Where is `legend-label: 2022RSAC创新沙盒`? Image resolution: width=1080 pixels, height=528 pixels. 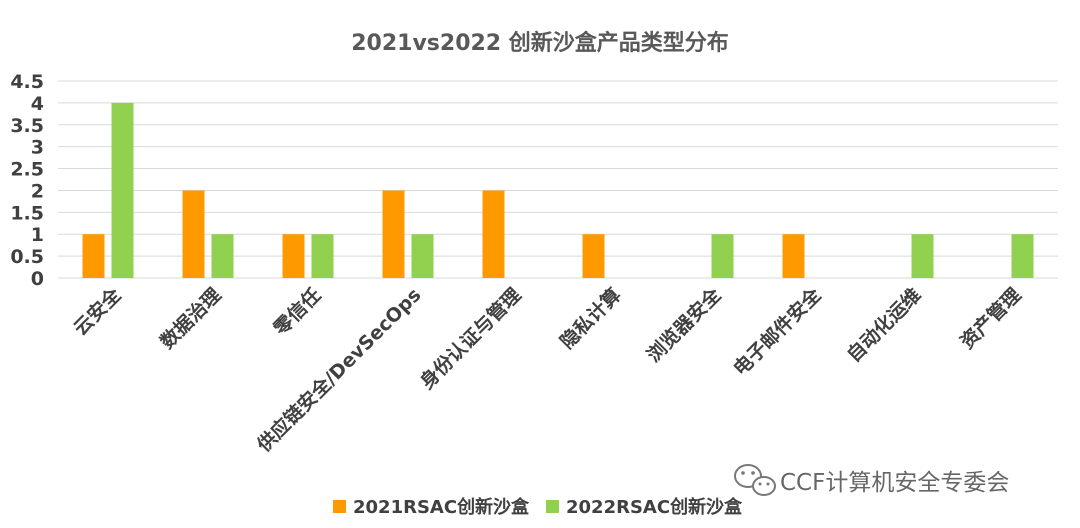
legend-label: 2022RSAC创新沙盒 is located at coordinates (654, 507).